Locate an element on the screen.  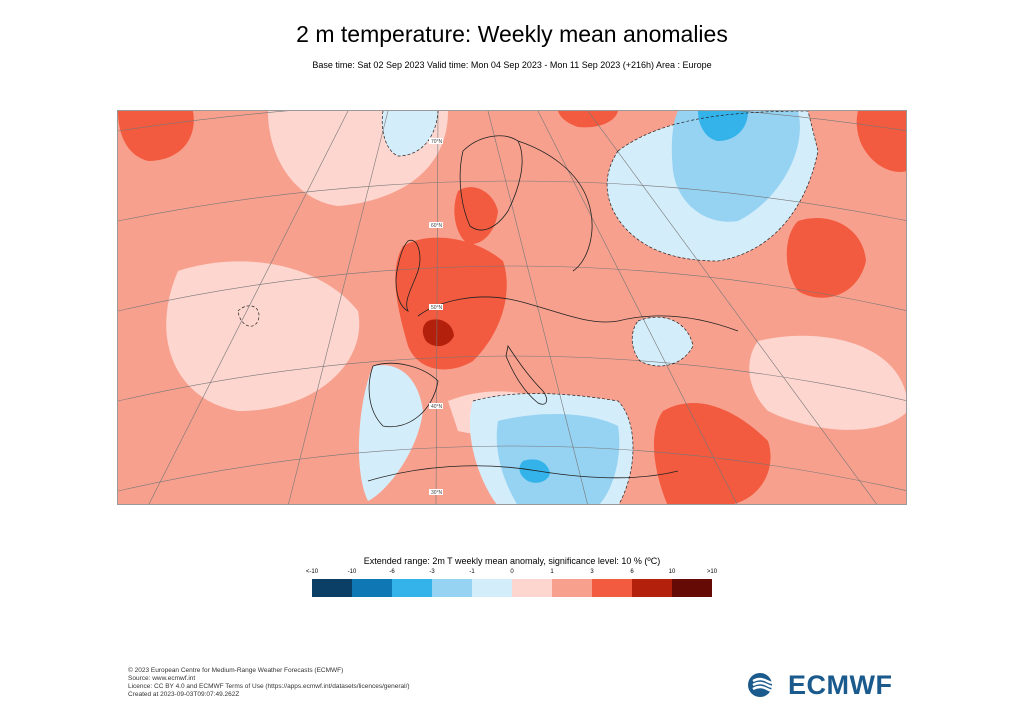
legend-tick: 3 is located at coordinates (592, 572).